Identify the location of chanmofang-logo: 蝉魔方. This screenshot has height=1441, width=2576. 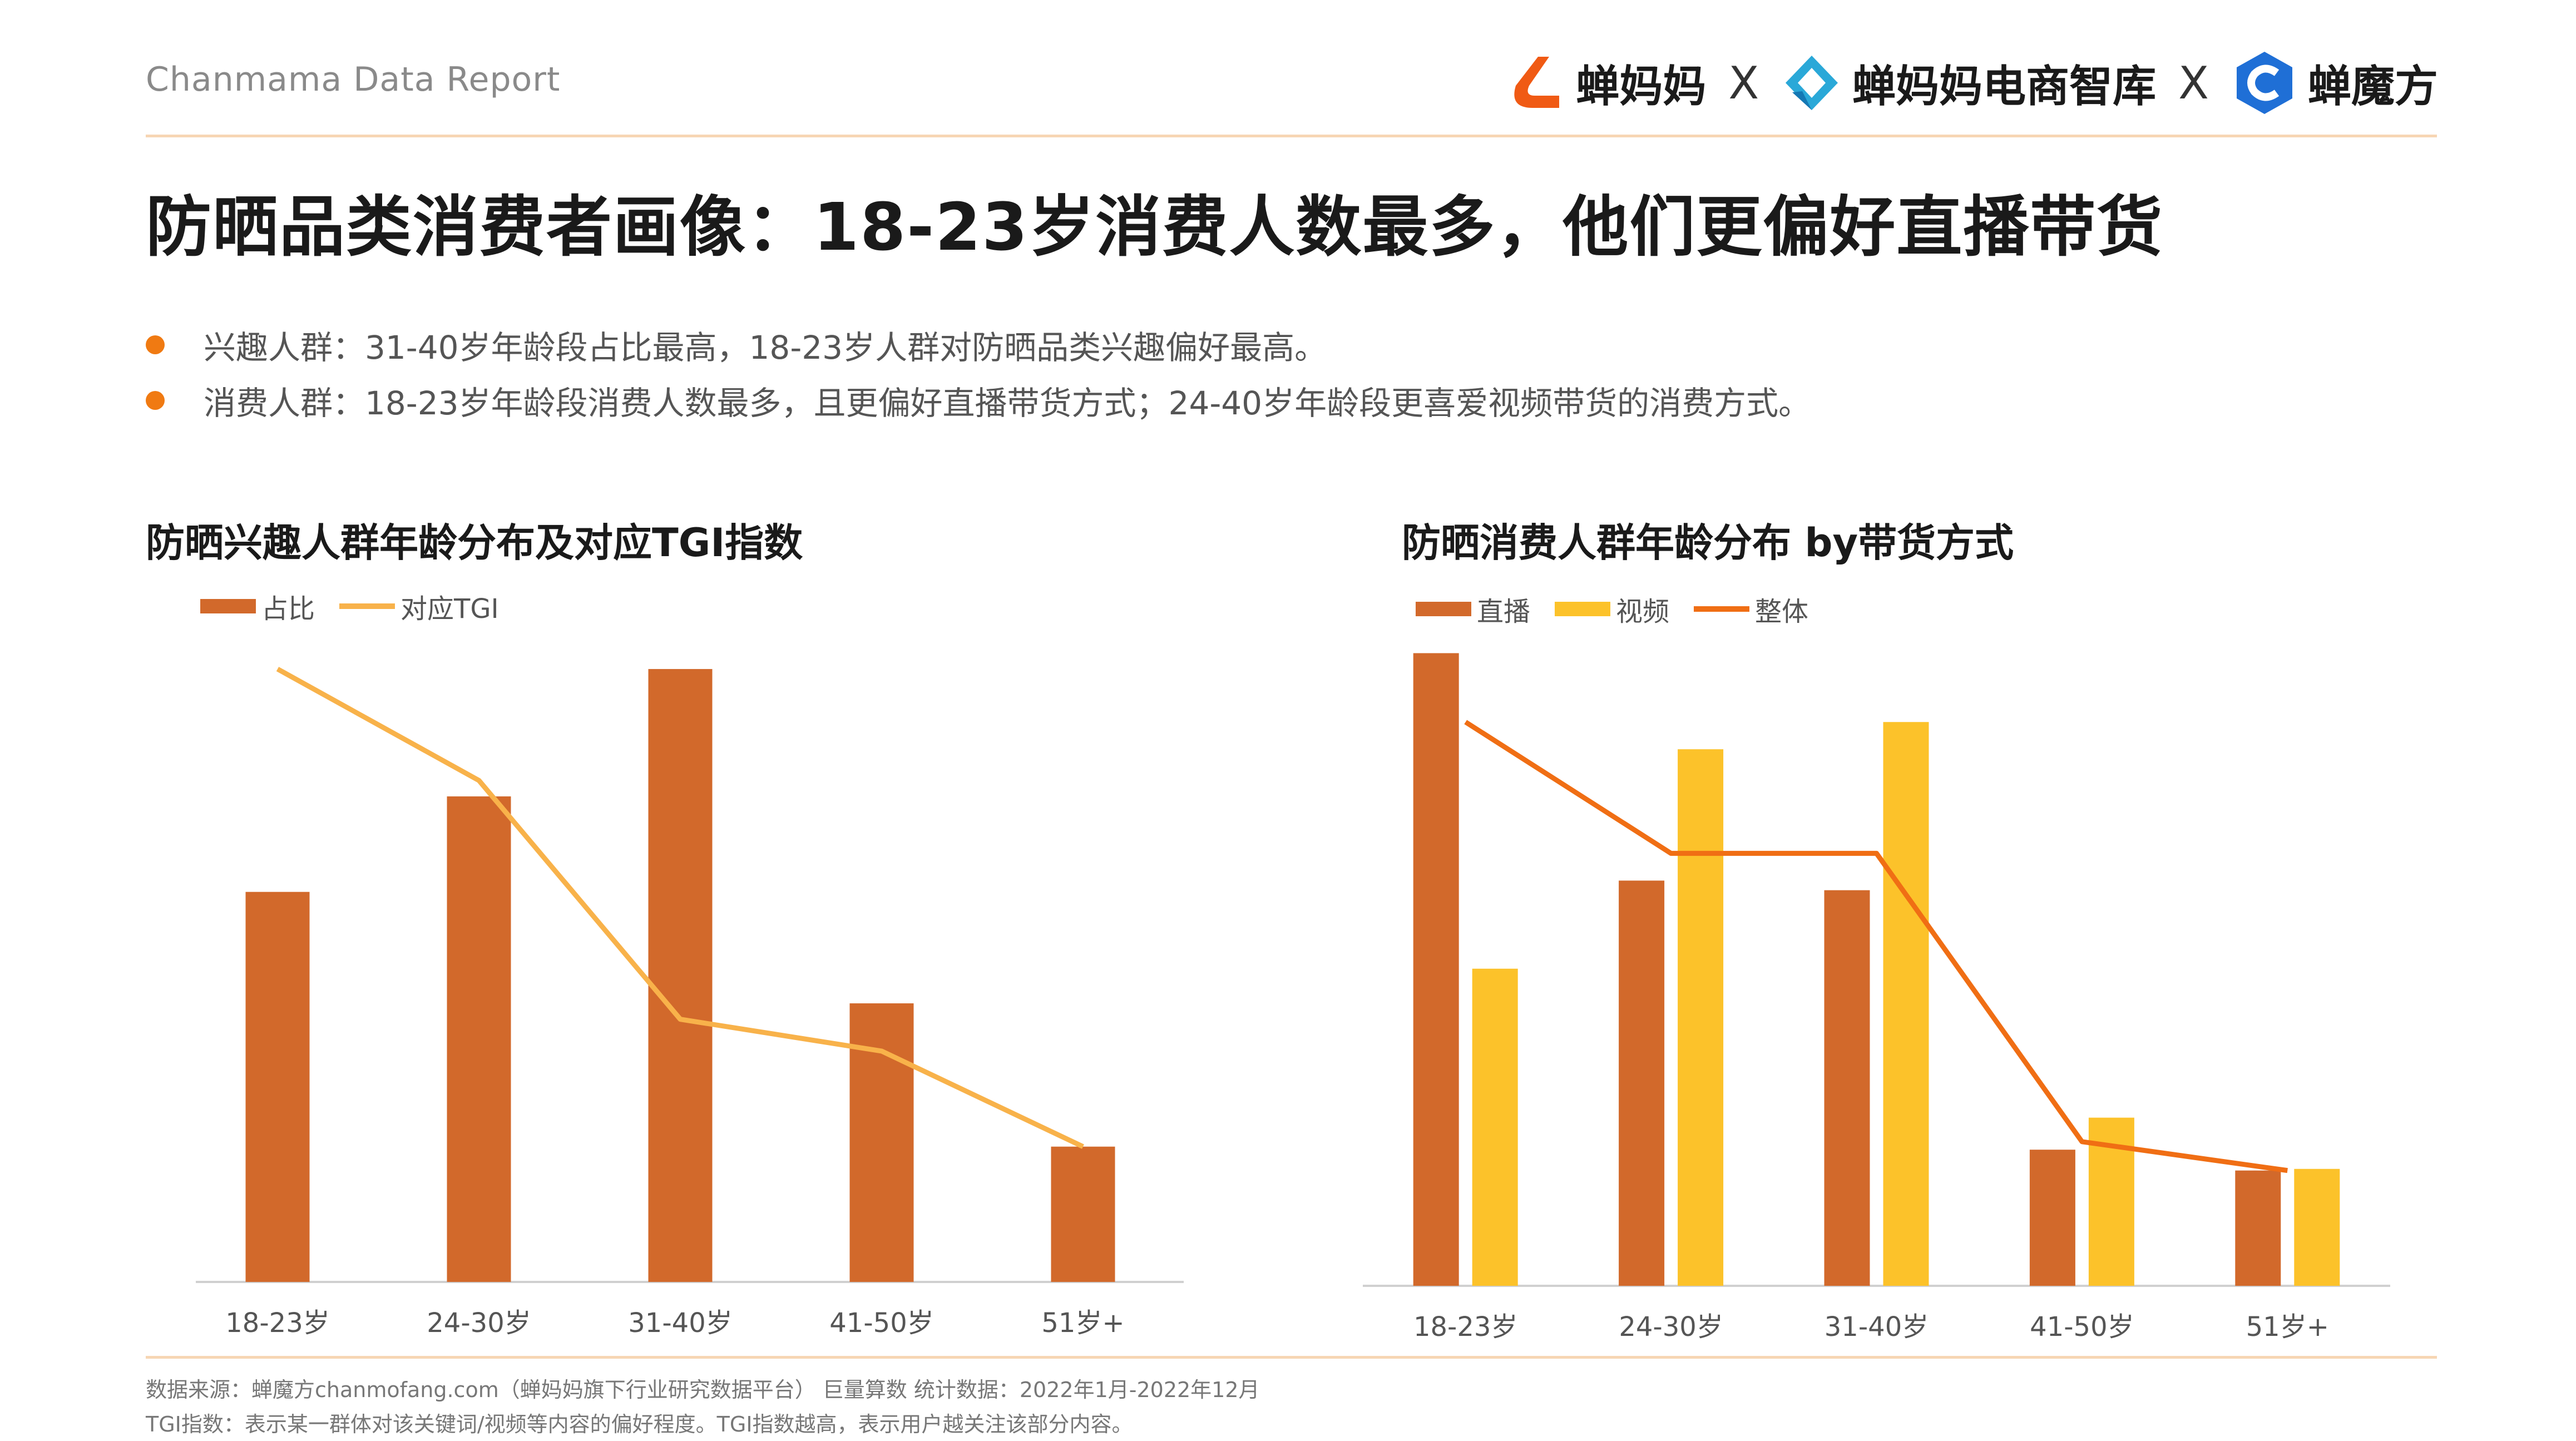
(2334, 82).